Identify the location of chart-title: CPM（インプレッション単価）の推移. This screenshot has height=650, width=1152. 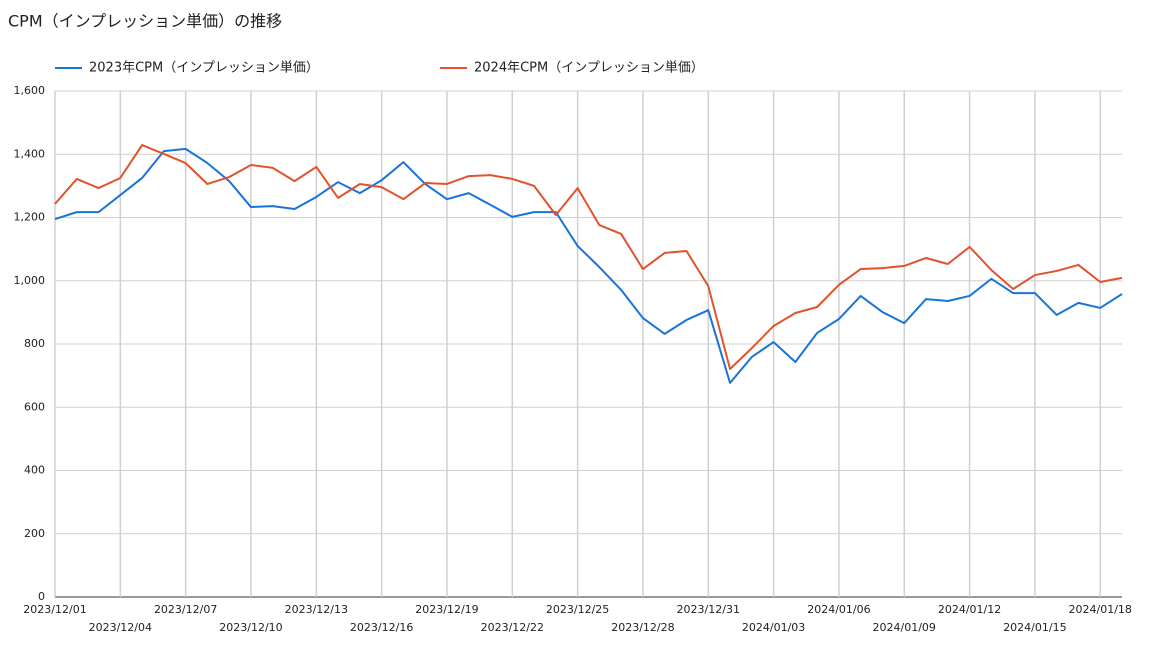
(145, 21).